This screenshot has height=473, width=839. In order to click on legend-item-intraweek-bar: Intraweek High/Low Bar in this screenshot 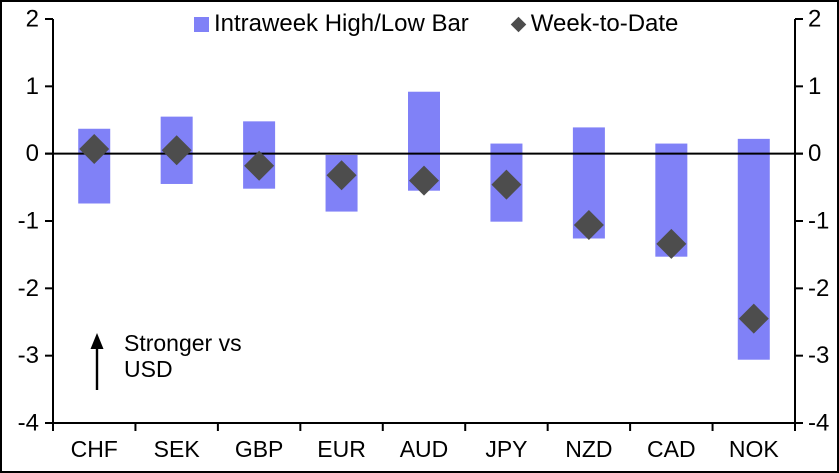, I will do `click(331, 24)`.